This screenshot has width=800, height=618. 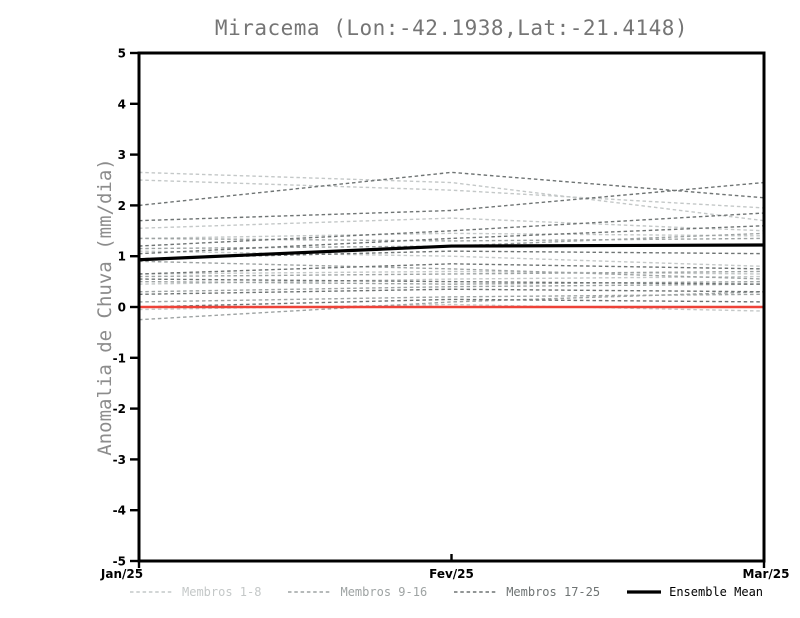 What do you see at coordinates (553, 592) in the screenshot?
I see `legend-label: Membros 17-25` at bounding box center [553, 592].